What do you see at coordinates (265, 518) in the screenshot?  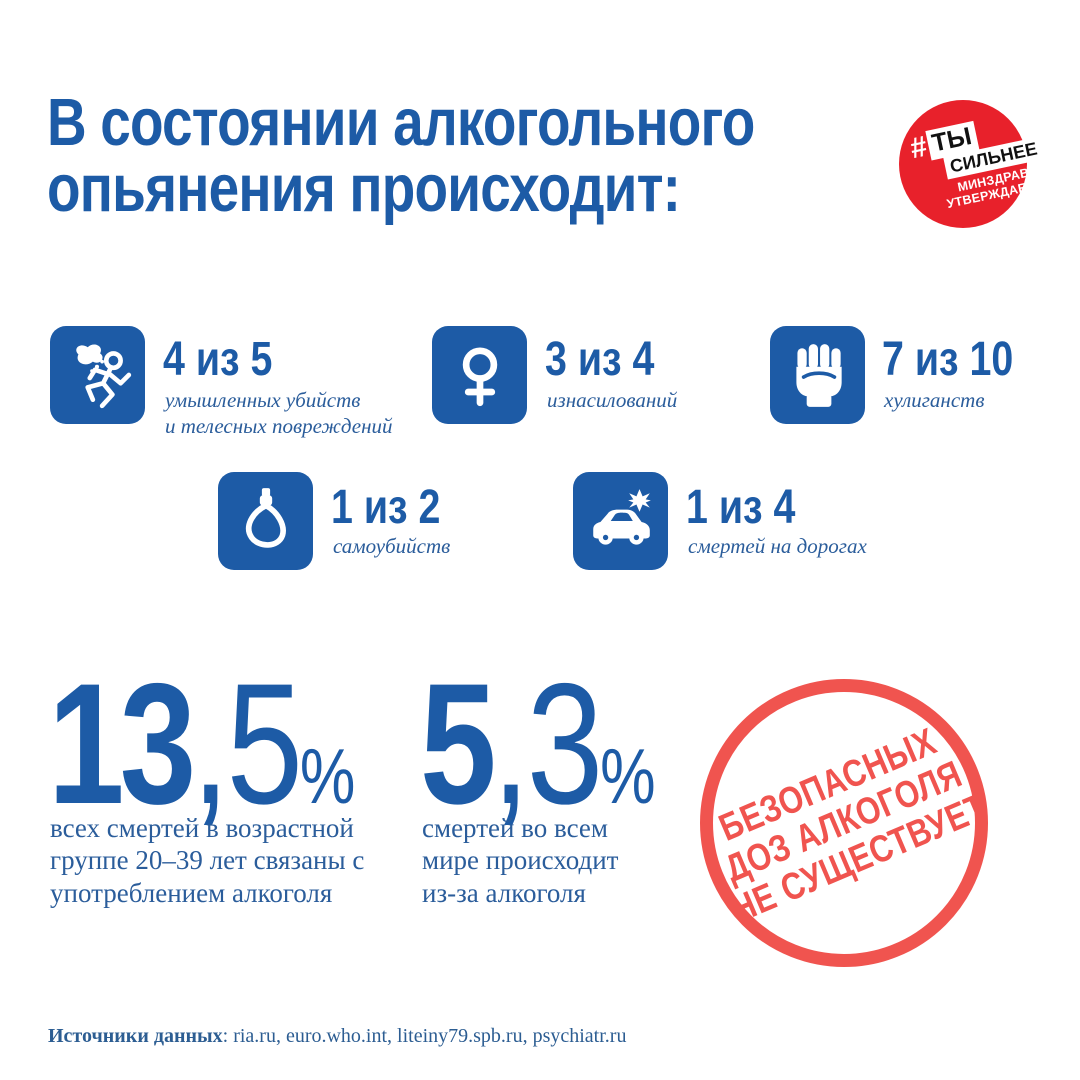 I see `noose-icon` at bounding box center [265, 518].